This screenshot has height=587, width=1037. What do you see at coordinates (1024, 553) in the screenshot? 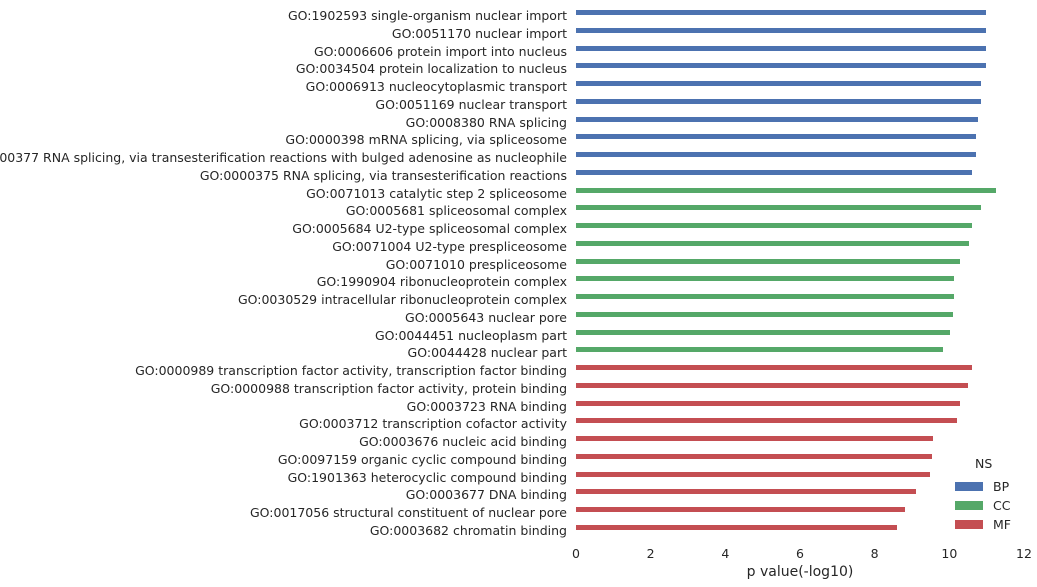
I see `x-tick-label: 12` at bounding box center [1024, 553].